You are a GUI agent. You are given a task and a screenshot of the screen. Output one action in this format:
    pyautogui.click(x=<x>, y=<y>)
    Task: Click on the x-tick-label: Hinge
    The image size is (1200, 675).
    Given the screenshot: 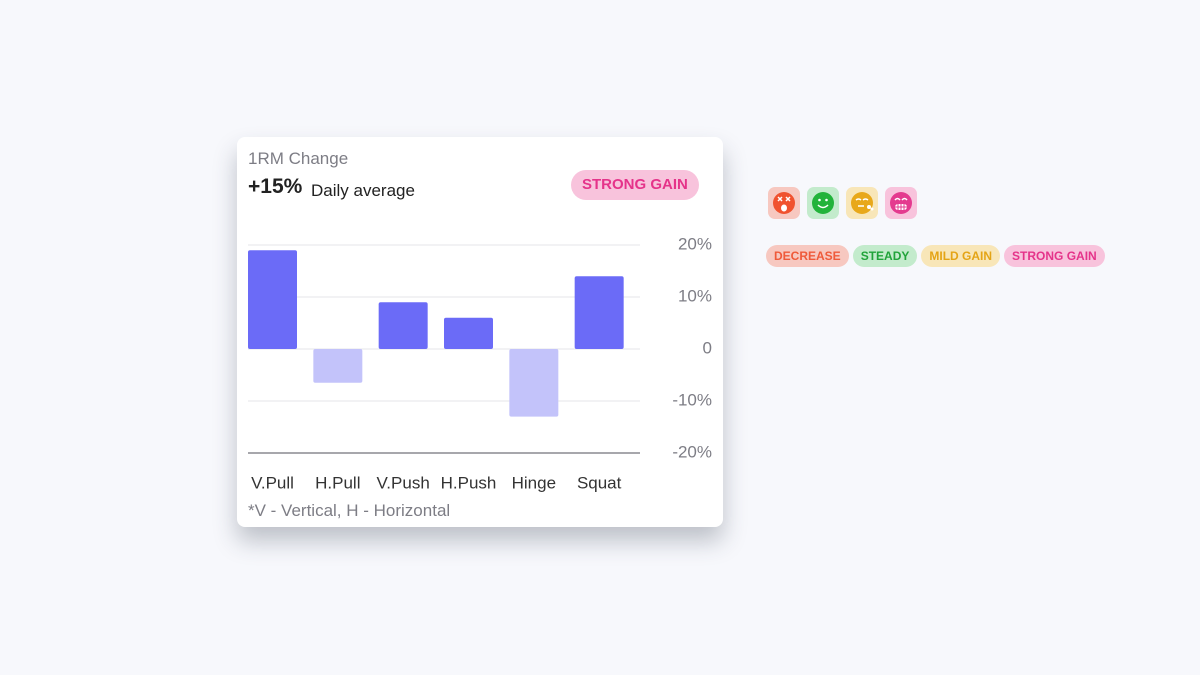 What is the action you would take?
    pyautogui.click(x=534, y=482)
    